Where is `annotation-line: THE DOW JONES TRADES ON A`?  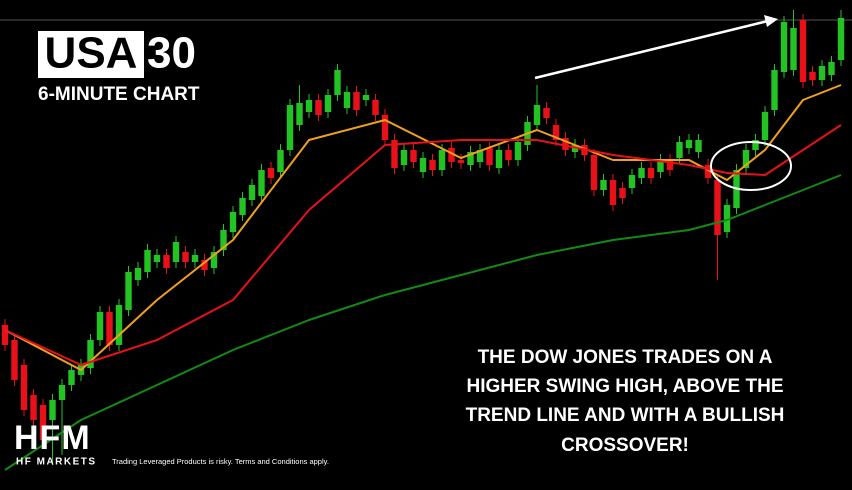
annotation-line: THE DOW JONES TRADES ON A is located at coordinates (625, 357).